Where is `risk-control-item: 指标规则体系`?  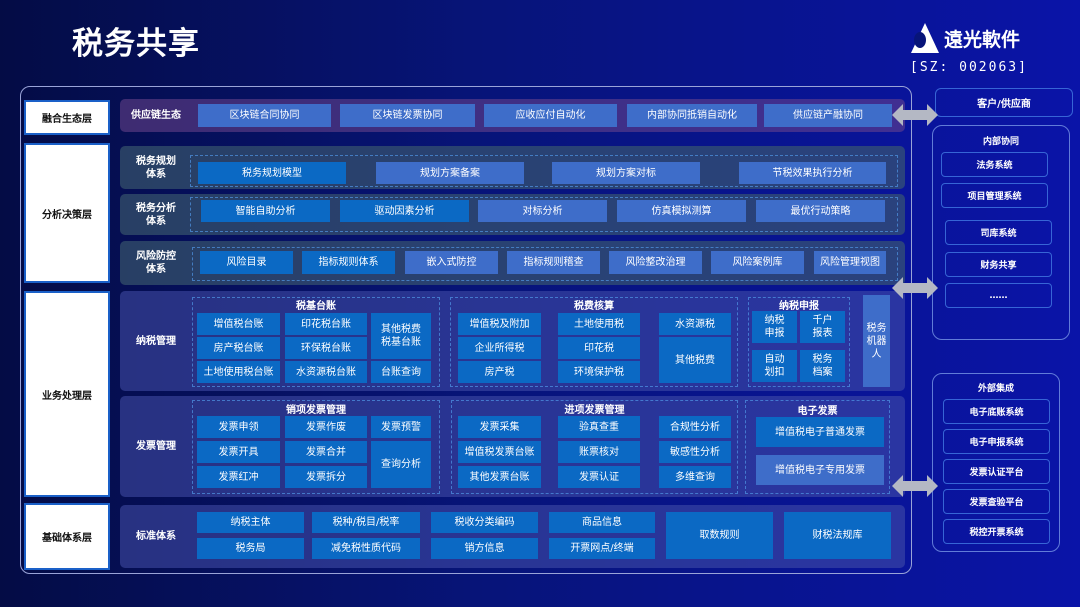
risk-control-item: 指标规则体系 is located at coordinates (348, 262).